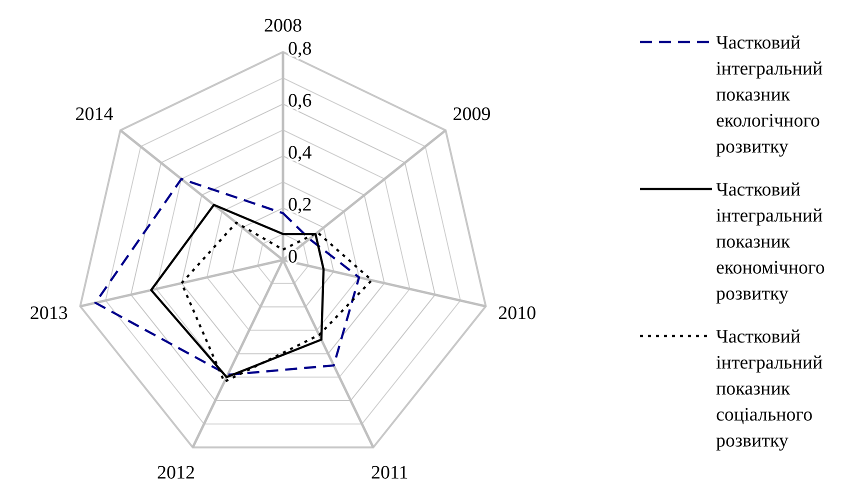 The image size is (866, 493). Describe the element at coordinates (300, 153) in the screenshot. I see `y-tick-label: 0,4` at that location.